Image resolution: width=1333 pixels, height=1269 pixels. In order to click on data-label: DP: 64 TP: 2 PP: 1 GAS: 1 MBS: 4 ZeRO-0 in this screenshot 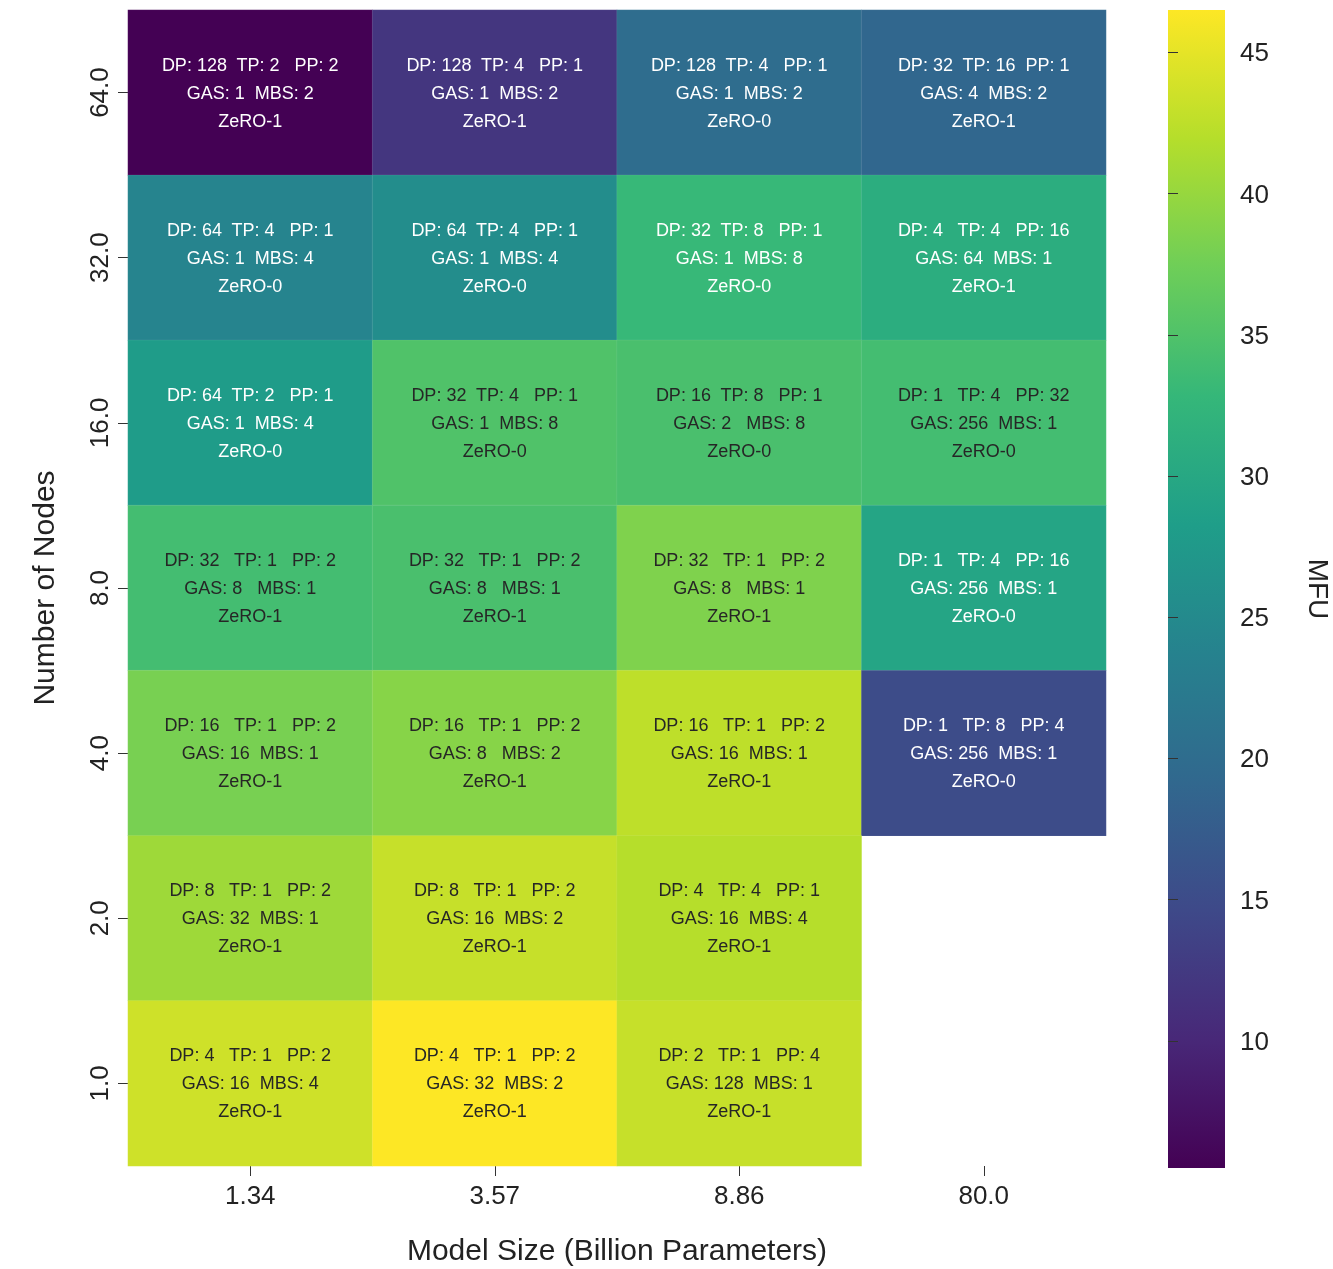, I will do `click(250, 422)`.